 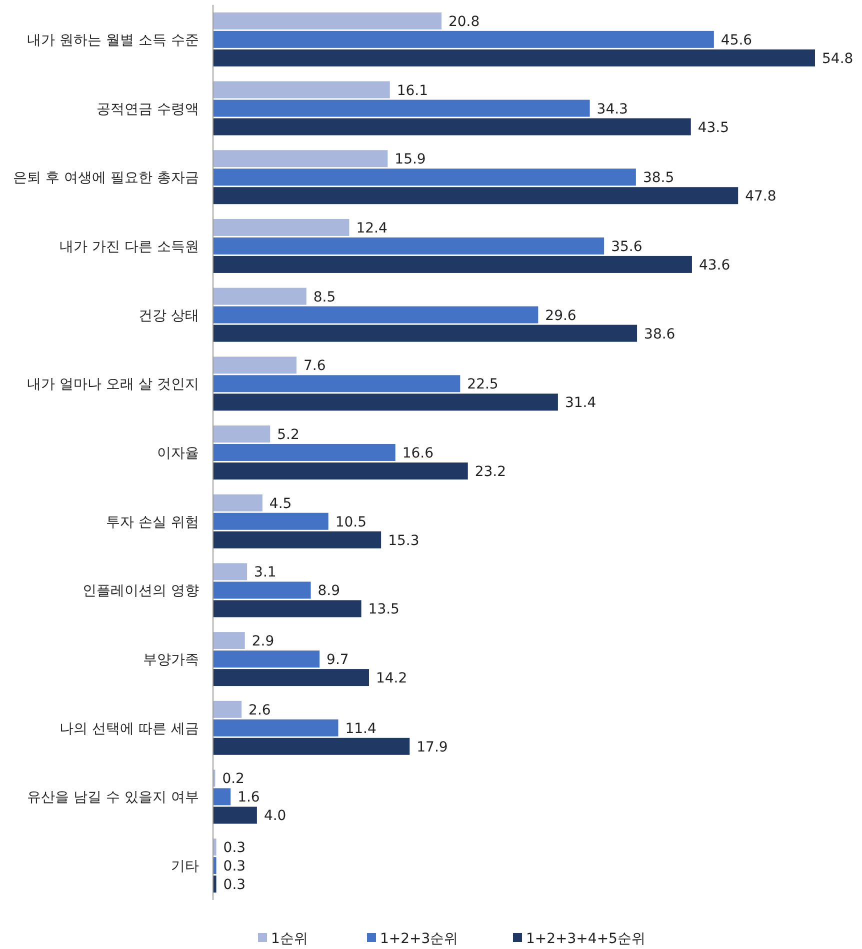 What do you see at coordinates (113, 384) in the screenshot?
I see `category-label: 내가 얼마나 오래 살 것인지` at bounding box center [113, 384].